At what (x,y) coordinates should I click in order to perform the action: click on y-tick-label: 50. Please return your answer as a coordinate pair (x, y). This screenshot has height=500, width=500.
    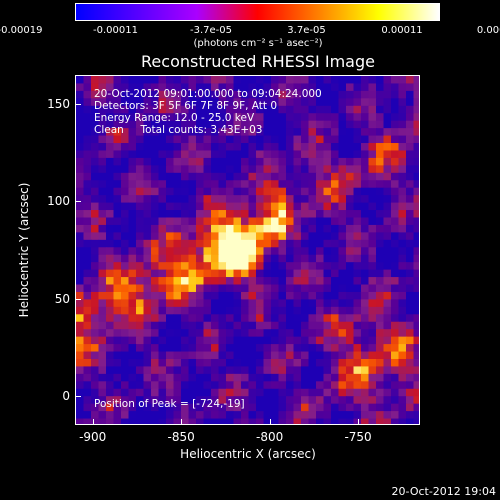
    Looking at the image, I should click on (62, 298).